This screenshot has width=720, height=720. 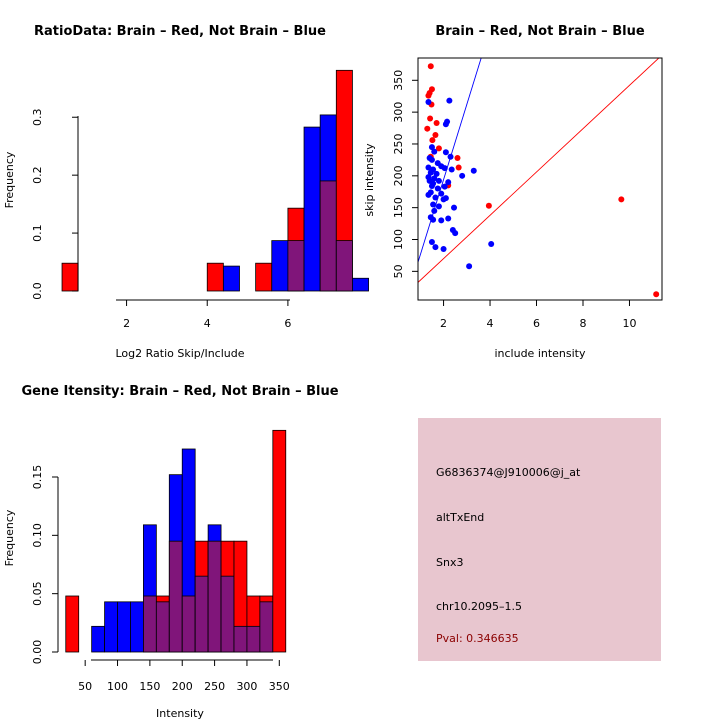 I want to click on x-tick-label: 4, so click(x=490, y=323).